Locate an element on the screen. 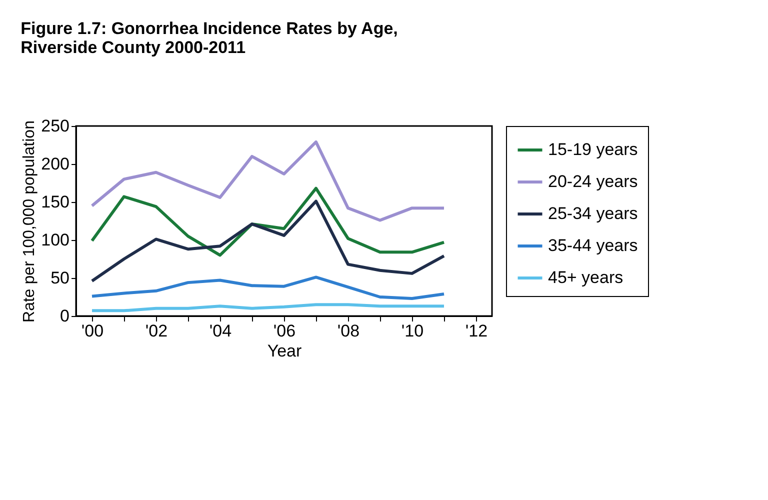  y-tick-label: 50 is located at coordinates (60, 278).